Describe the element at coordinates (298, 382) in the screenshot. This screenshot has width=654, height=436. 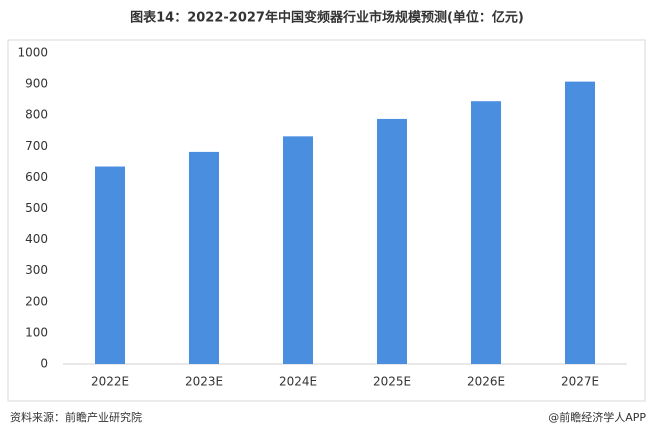
I see `x-tick-label: 2024E` at that location.